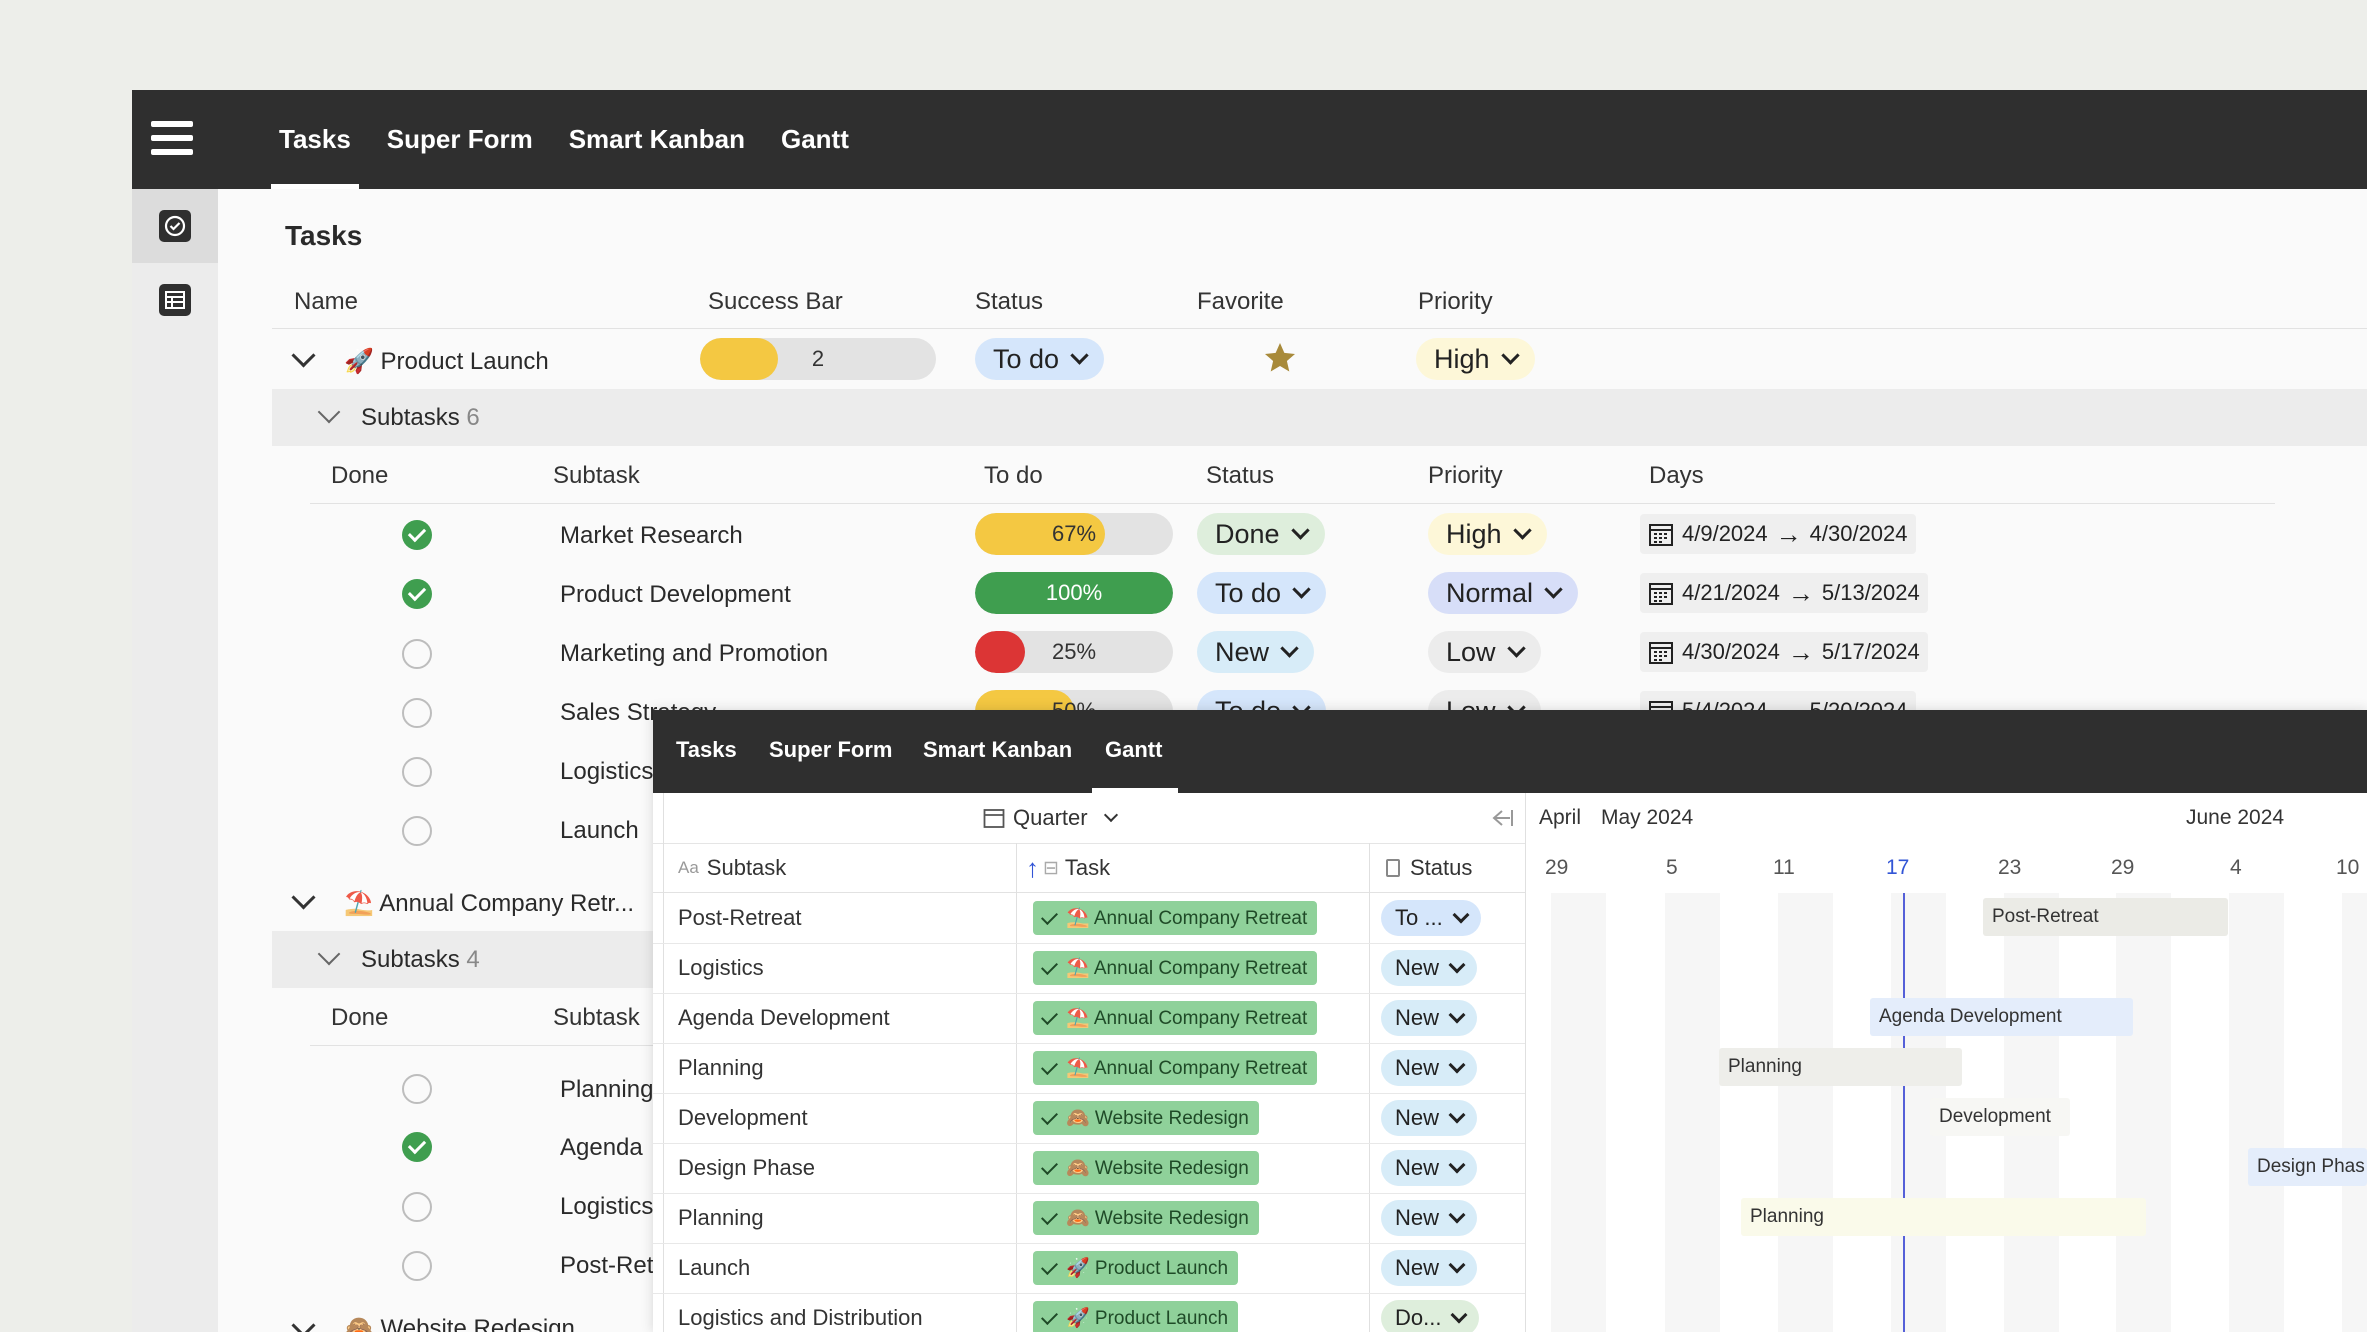 This screenshot has height=1332, width=2367. I want to click on period-dropdown: Quarter, so click(1050, 818).